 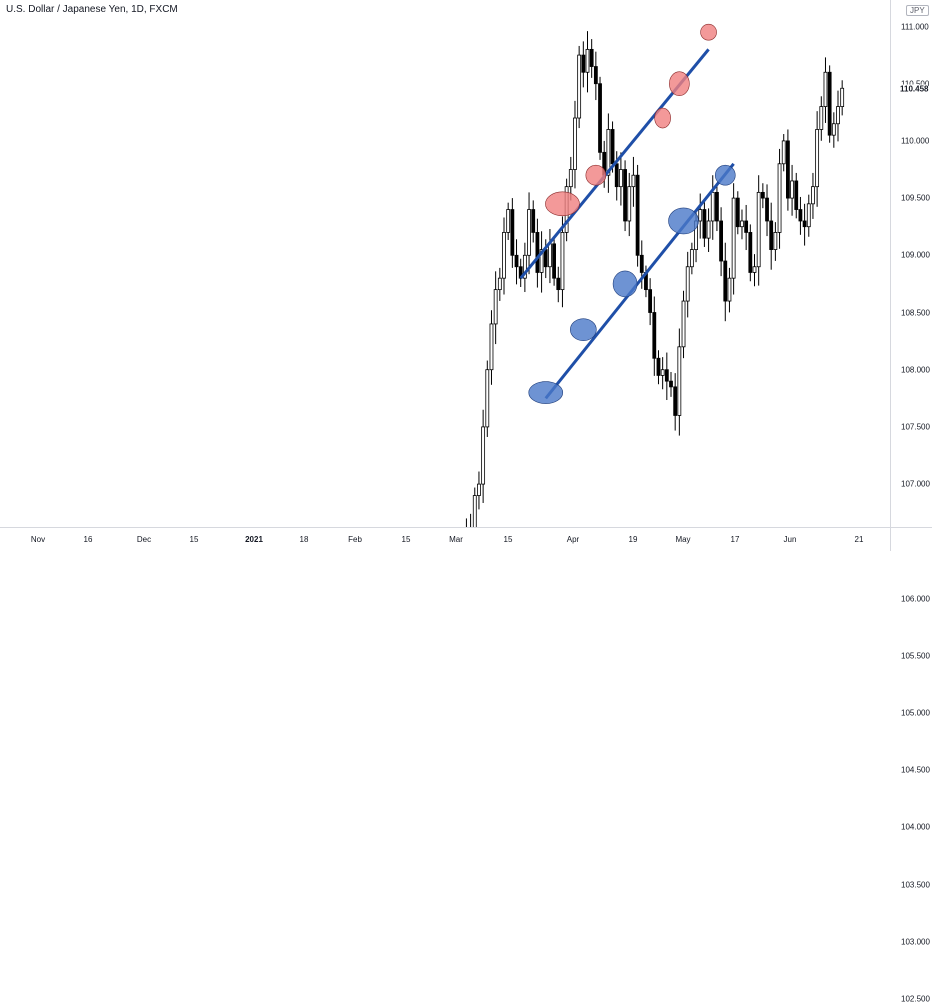 What do you see at coordinates (915, 942) in the screenshot?
I see `price-tick-label: 103.000` at bounding box center [915, 942].